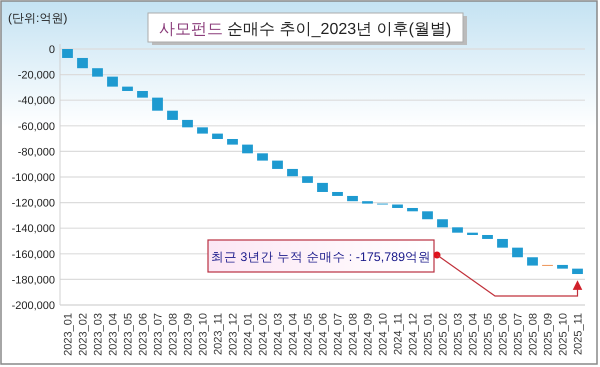 The image size is (600, 367). I want to click on x-tick-label: 2023_10, so click(204, 334).